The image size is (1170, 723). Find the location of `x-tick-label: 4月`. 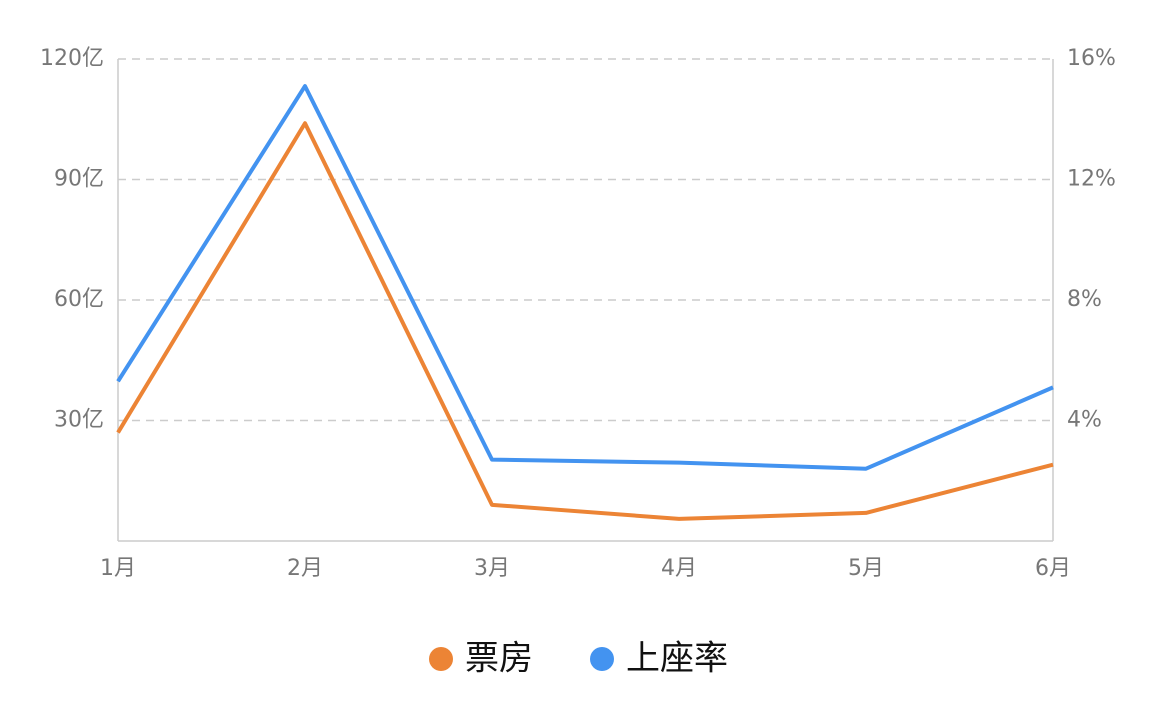

x-tick-label: 4月 is located at coordinates (679, 568).